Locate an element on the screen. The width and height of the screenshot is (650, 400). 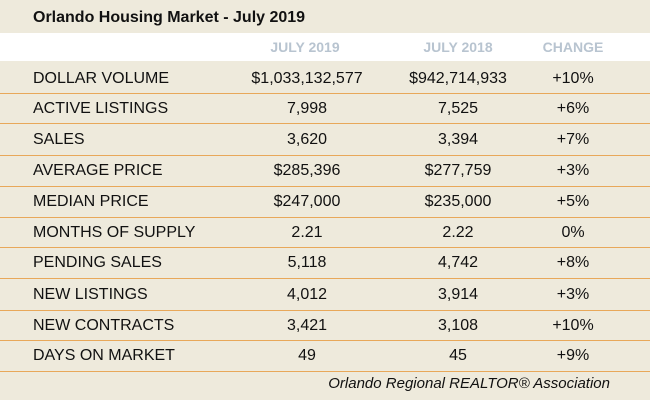
cell-previous: 3,394 is located at coordinates (458, 139).